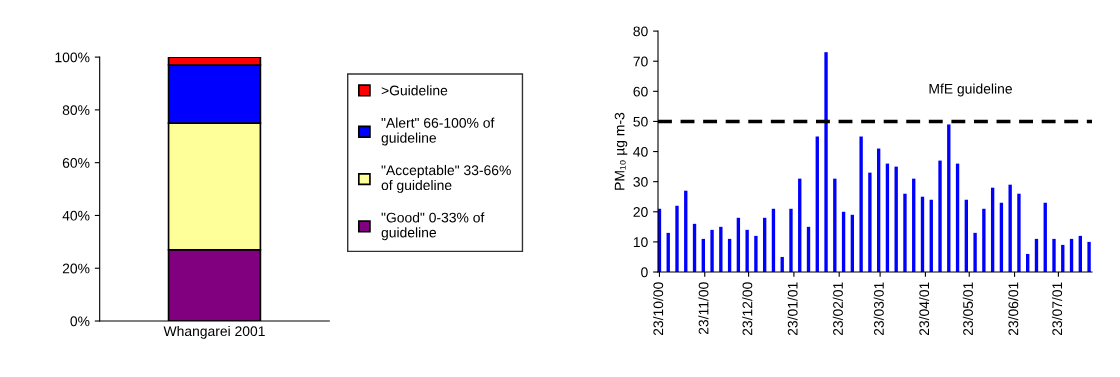  What do you see at coordinates (76, 110) in the screenshot?
I see `y-tick-label: 80%` at bounding box center [76, 110].